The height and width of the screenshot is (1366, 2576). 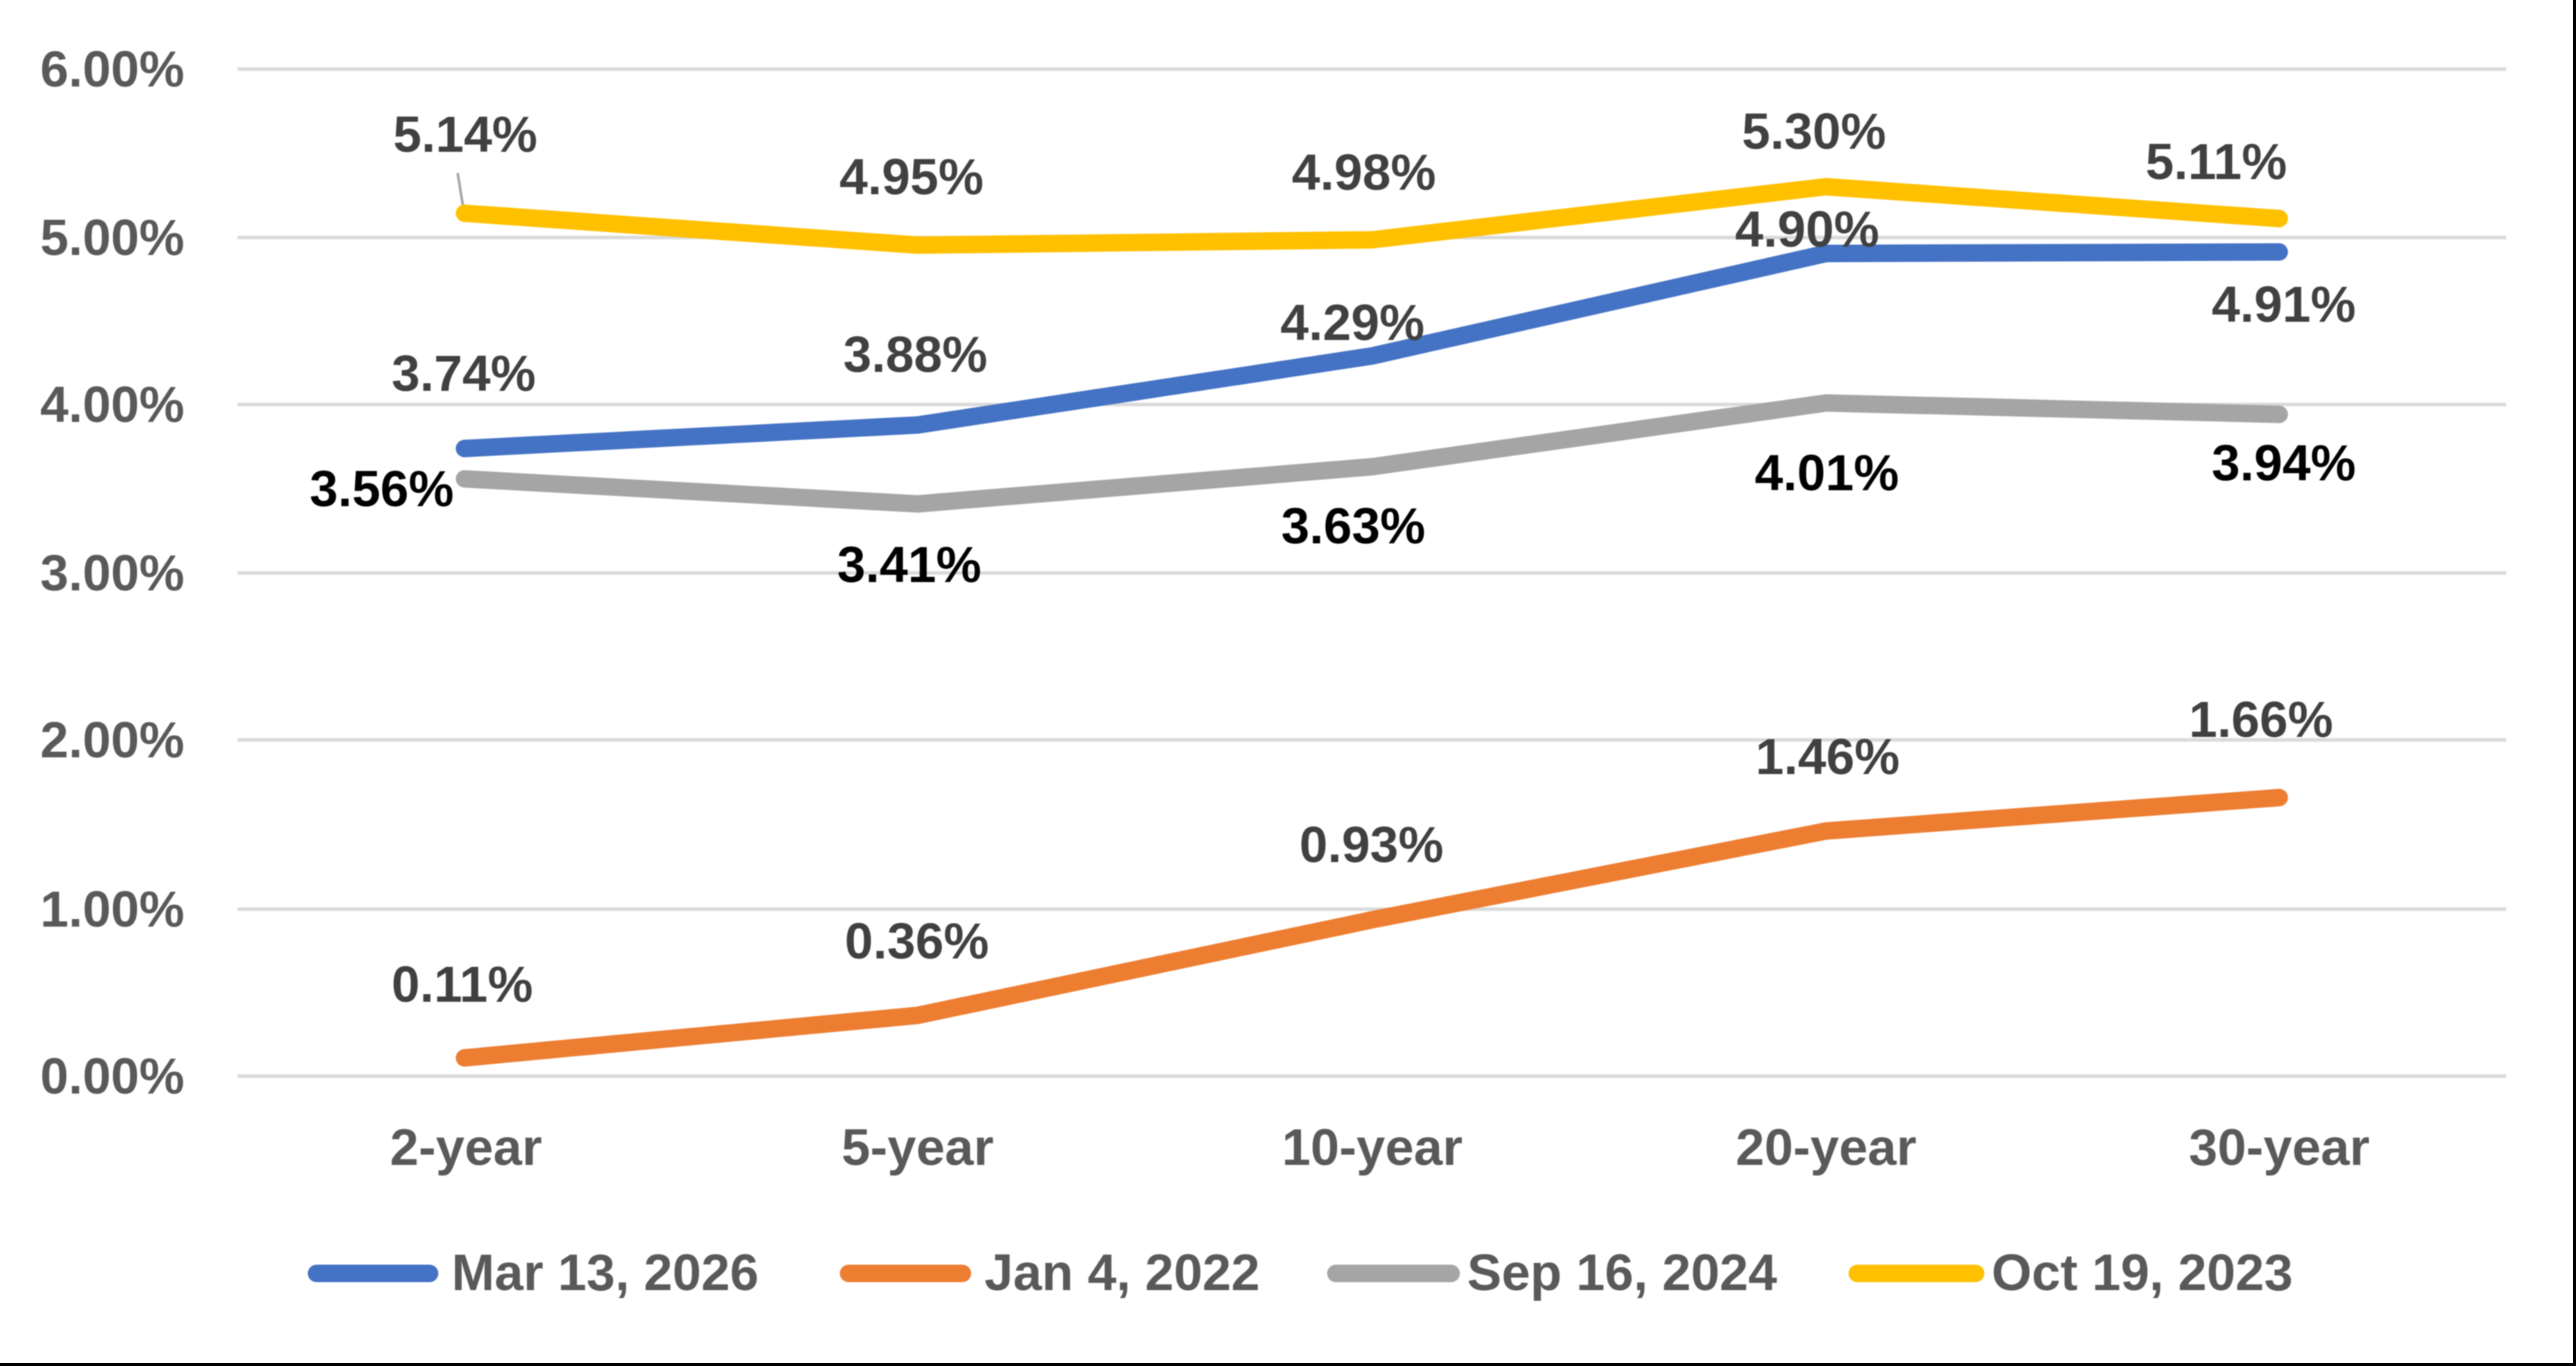 What do you see at coordinates (917, 941) in the screenshot?
I see `svg-text: 0.36%` at bounding box center [917, 941].